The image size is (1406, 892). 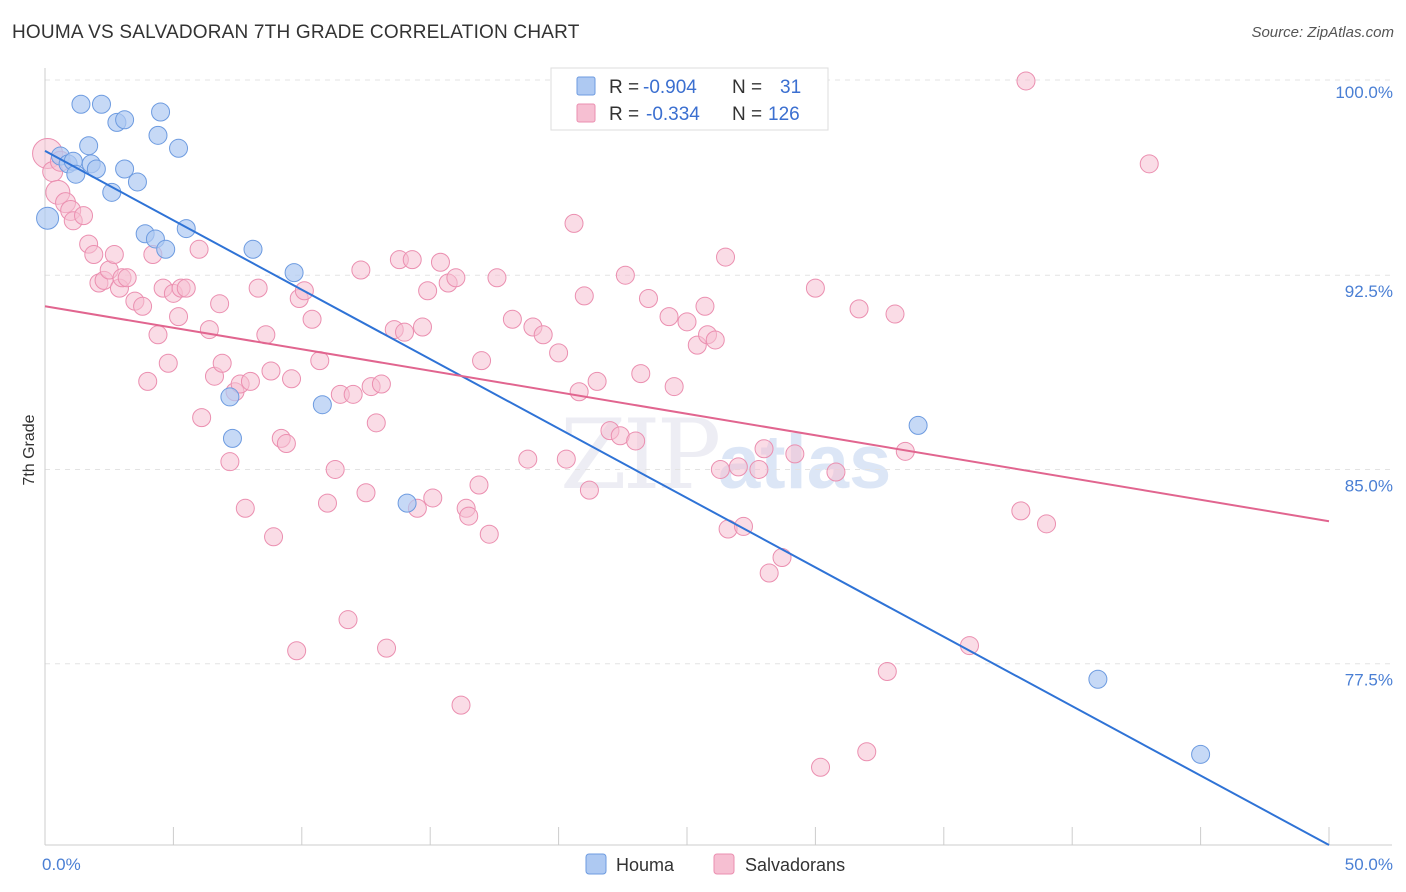 I want to click on bottom-legend-salvadorans: Salvadorans, so click(x=795, y=865).